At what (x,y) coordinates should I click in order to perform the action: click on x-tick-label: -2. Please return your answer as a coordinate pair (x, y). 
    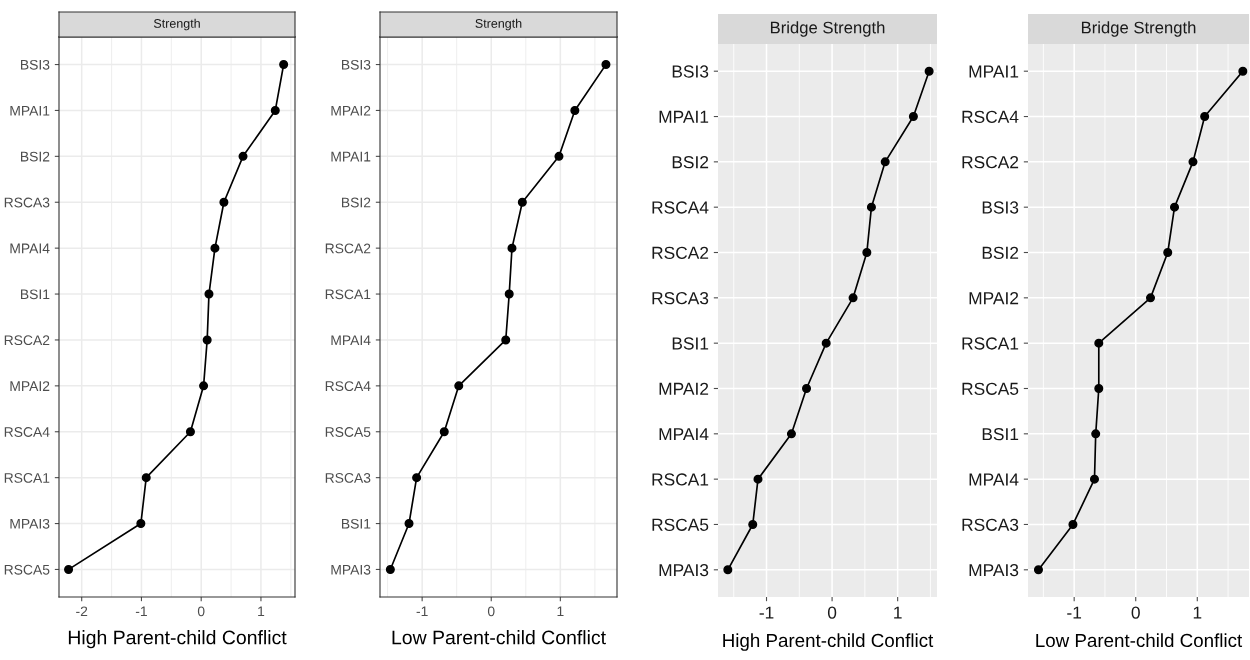
    Looking at the image, I should click on (82, 611).